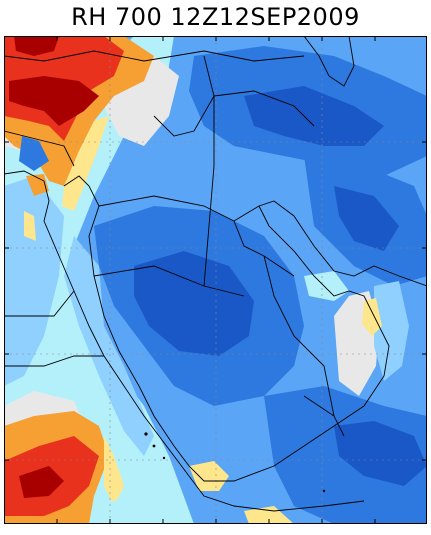  What do you see at coordinates (366, 218) in the screenshot?
I see `deep-core-east` at bounding box center [366, 218].